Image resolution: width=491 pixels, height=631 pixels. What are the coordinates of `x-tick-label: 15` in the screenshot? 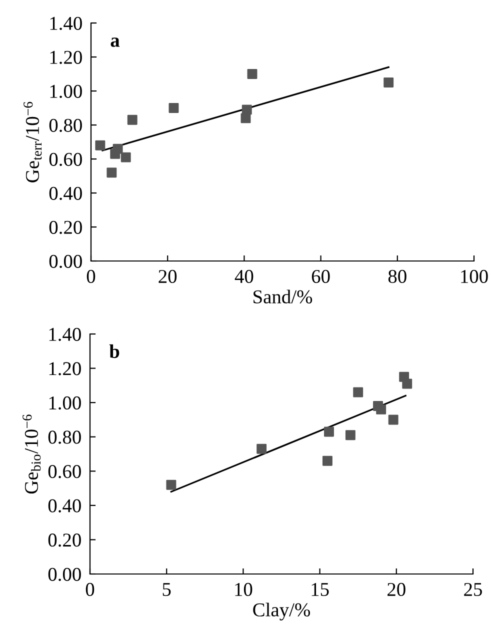 It's located at (320, 589).